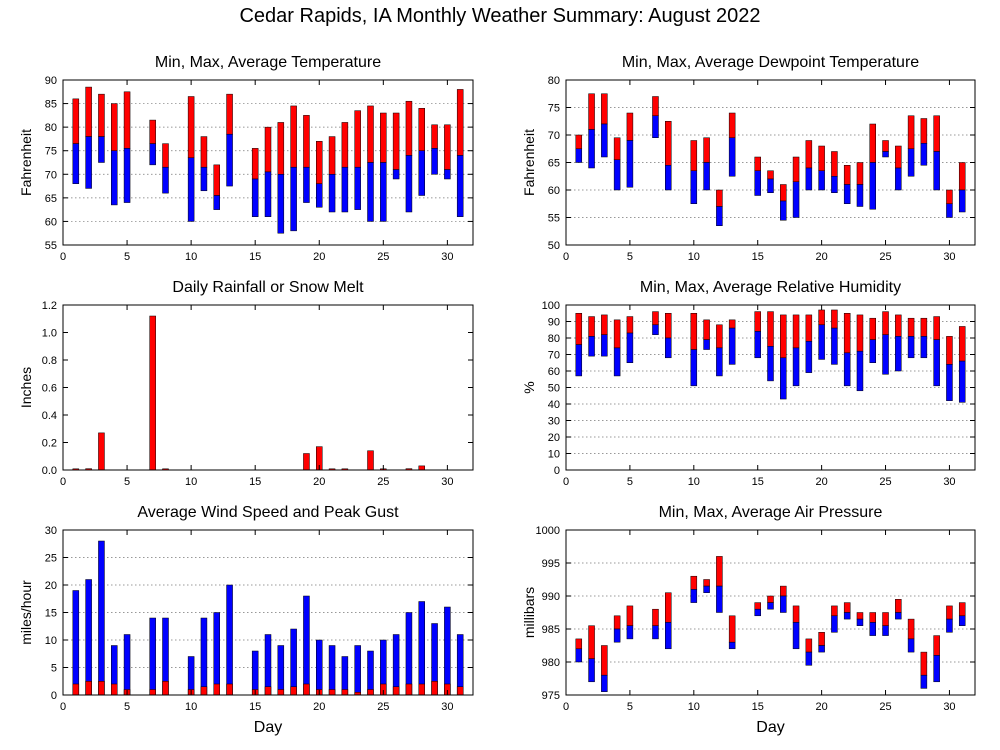 The image size is (1000, 750). I want to click on x-tick-label: 20, so click(319, 707).